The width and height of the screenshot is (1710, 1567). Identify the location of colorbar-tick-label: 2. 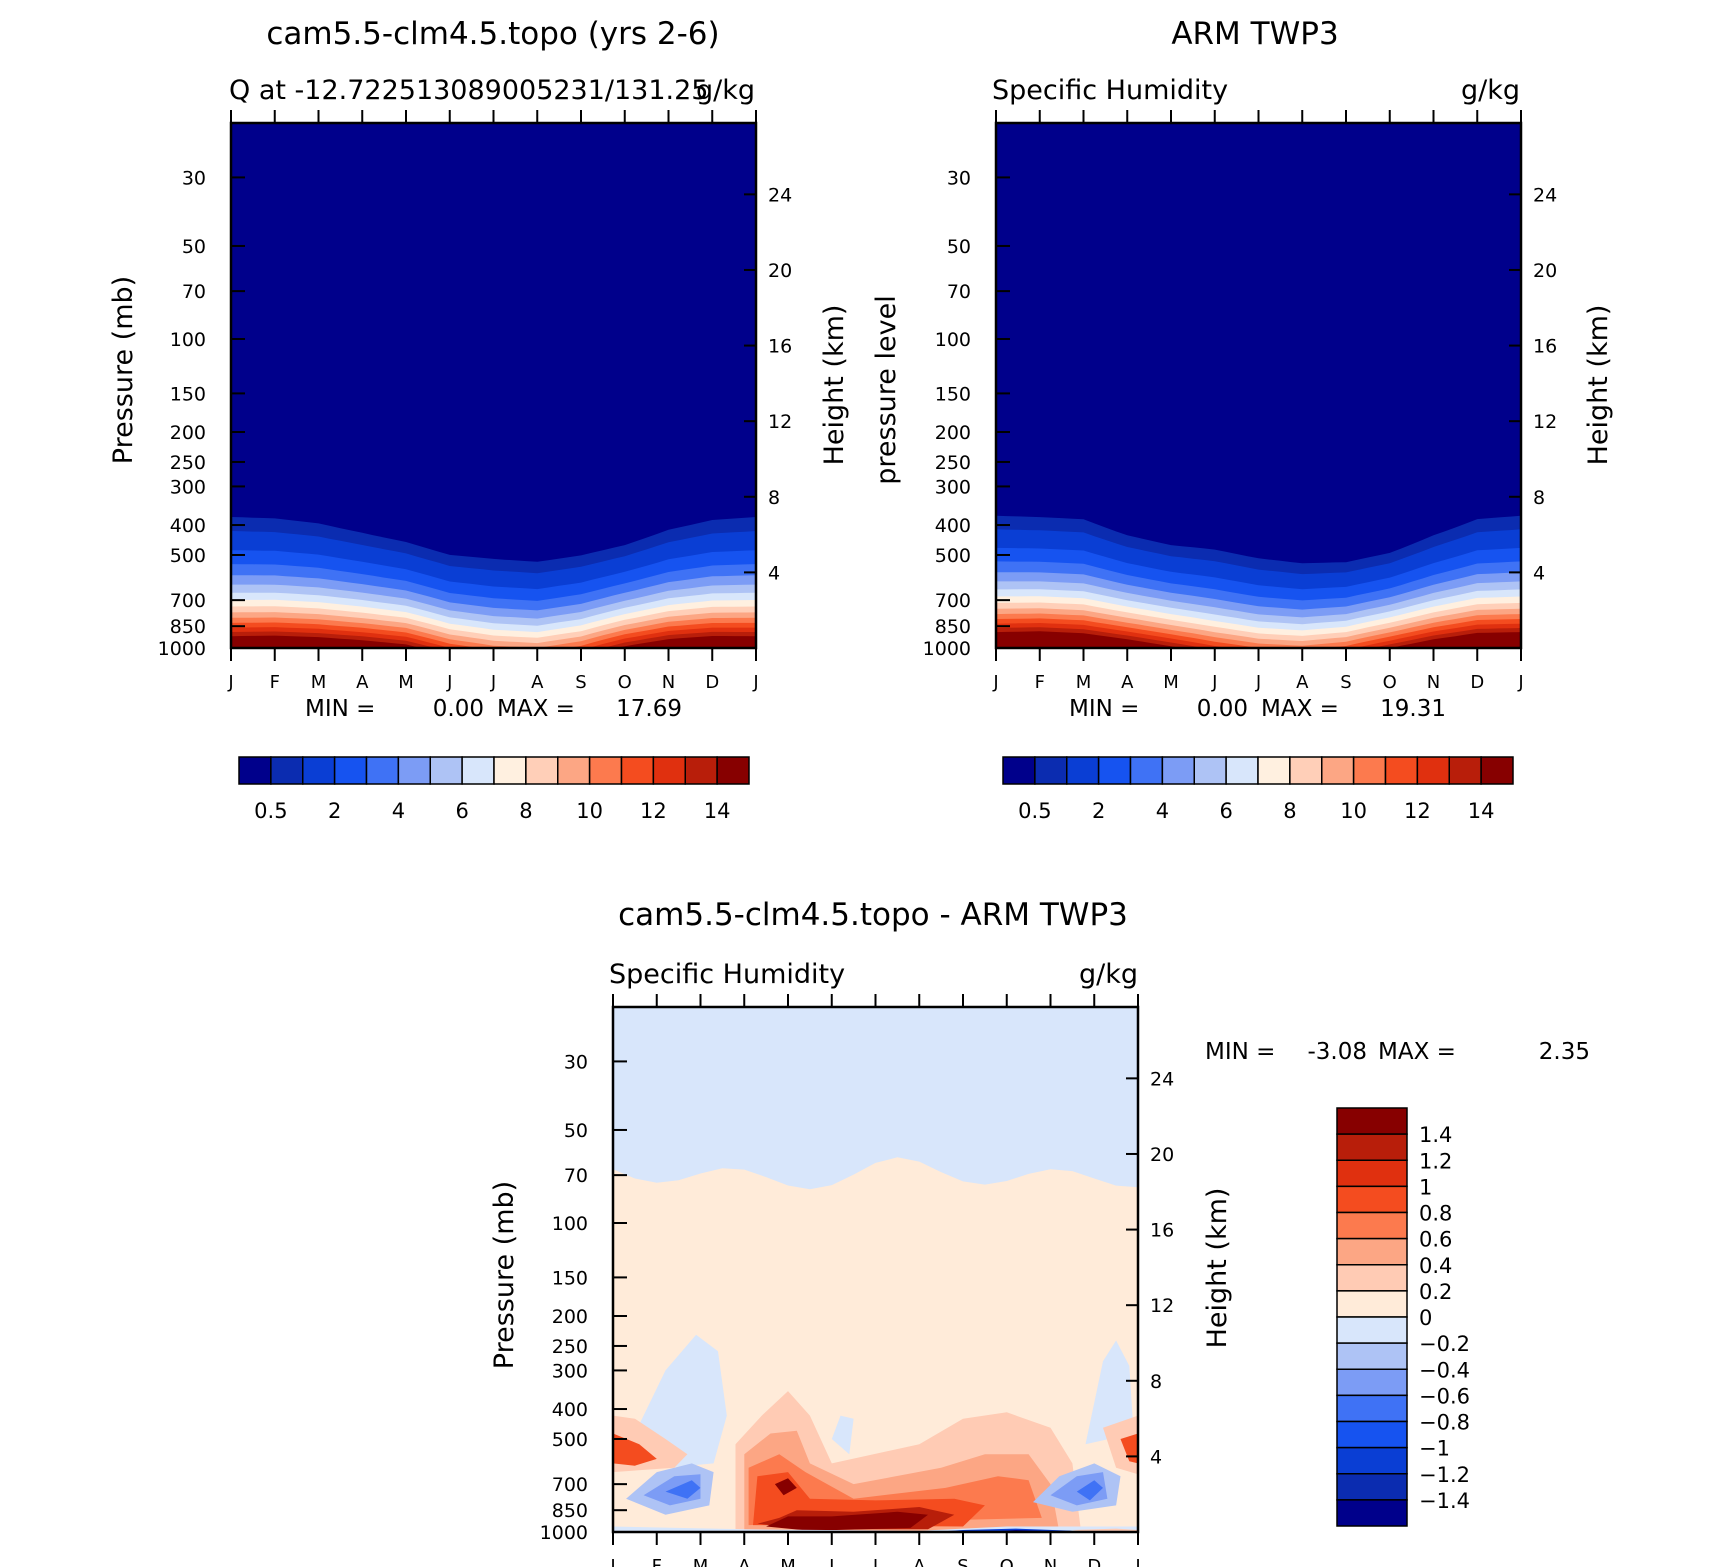
(1098, 811).